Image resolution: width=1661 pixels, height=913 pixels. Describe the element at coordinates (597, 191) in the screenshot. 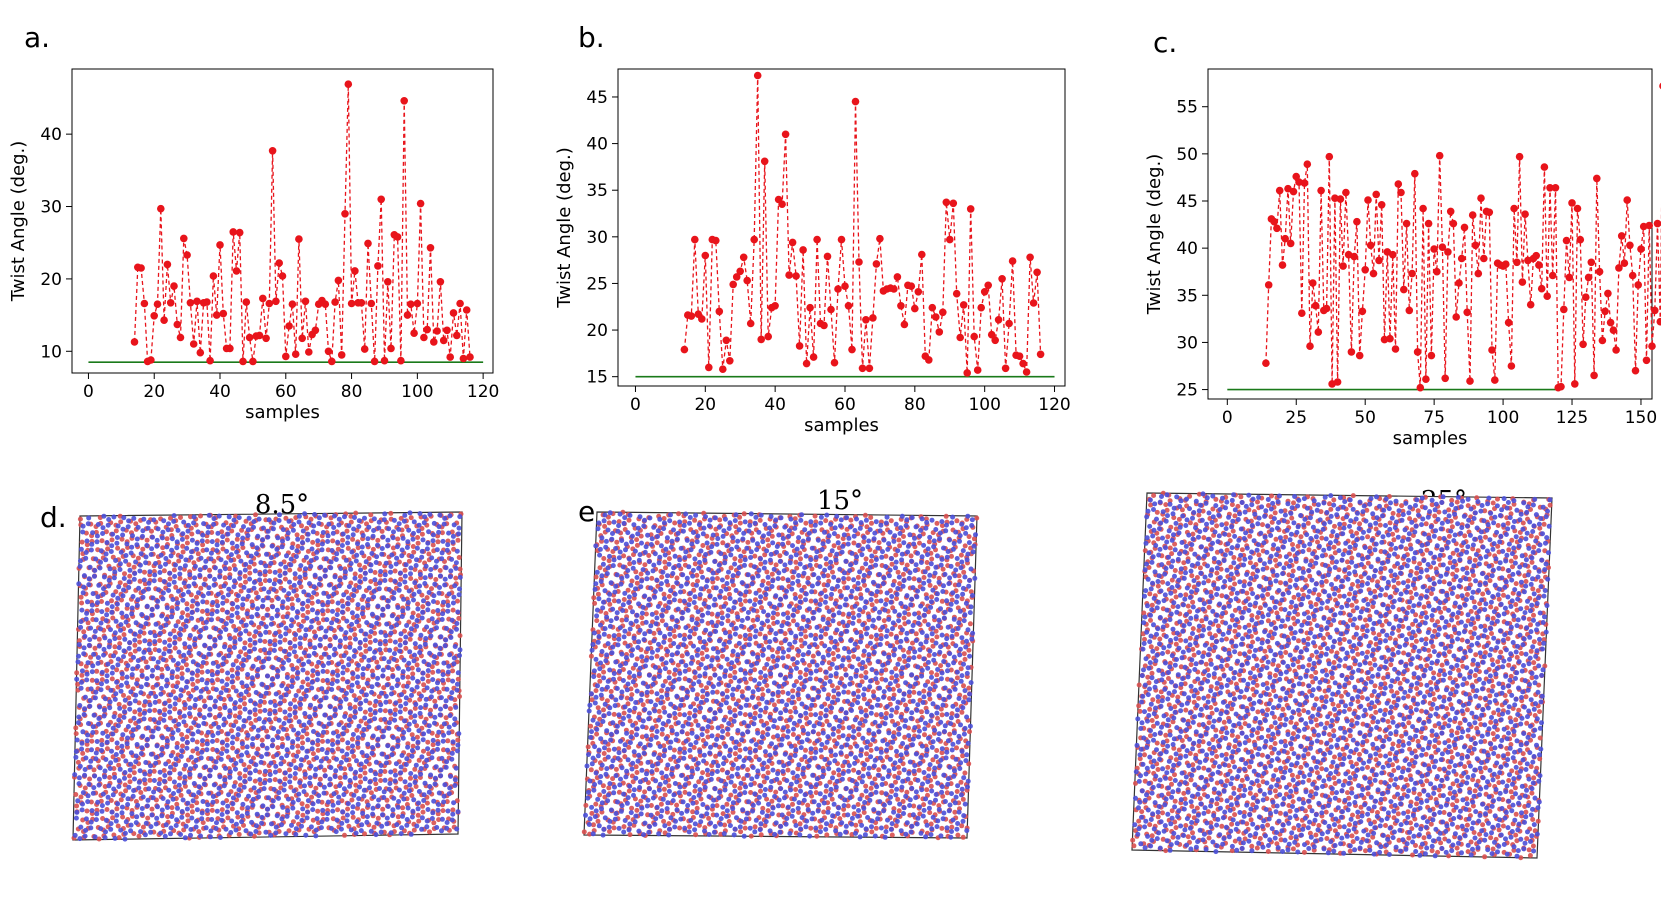

I see `y-tick-label: 35` at that location.